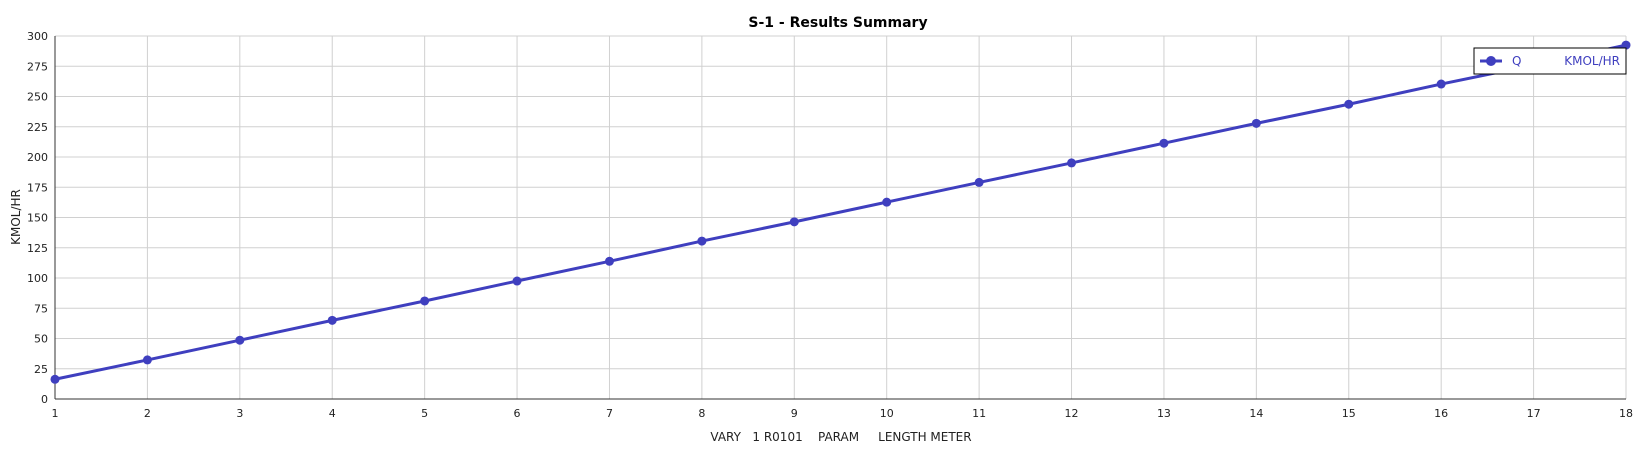 Image resolution: width=1642 pixels, height=463 pixels. Describe the element at coordinates (37, 278) in the screenshot. I see `y-tick-label: 100` at that location.